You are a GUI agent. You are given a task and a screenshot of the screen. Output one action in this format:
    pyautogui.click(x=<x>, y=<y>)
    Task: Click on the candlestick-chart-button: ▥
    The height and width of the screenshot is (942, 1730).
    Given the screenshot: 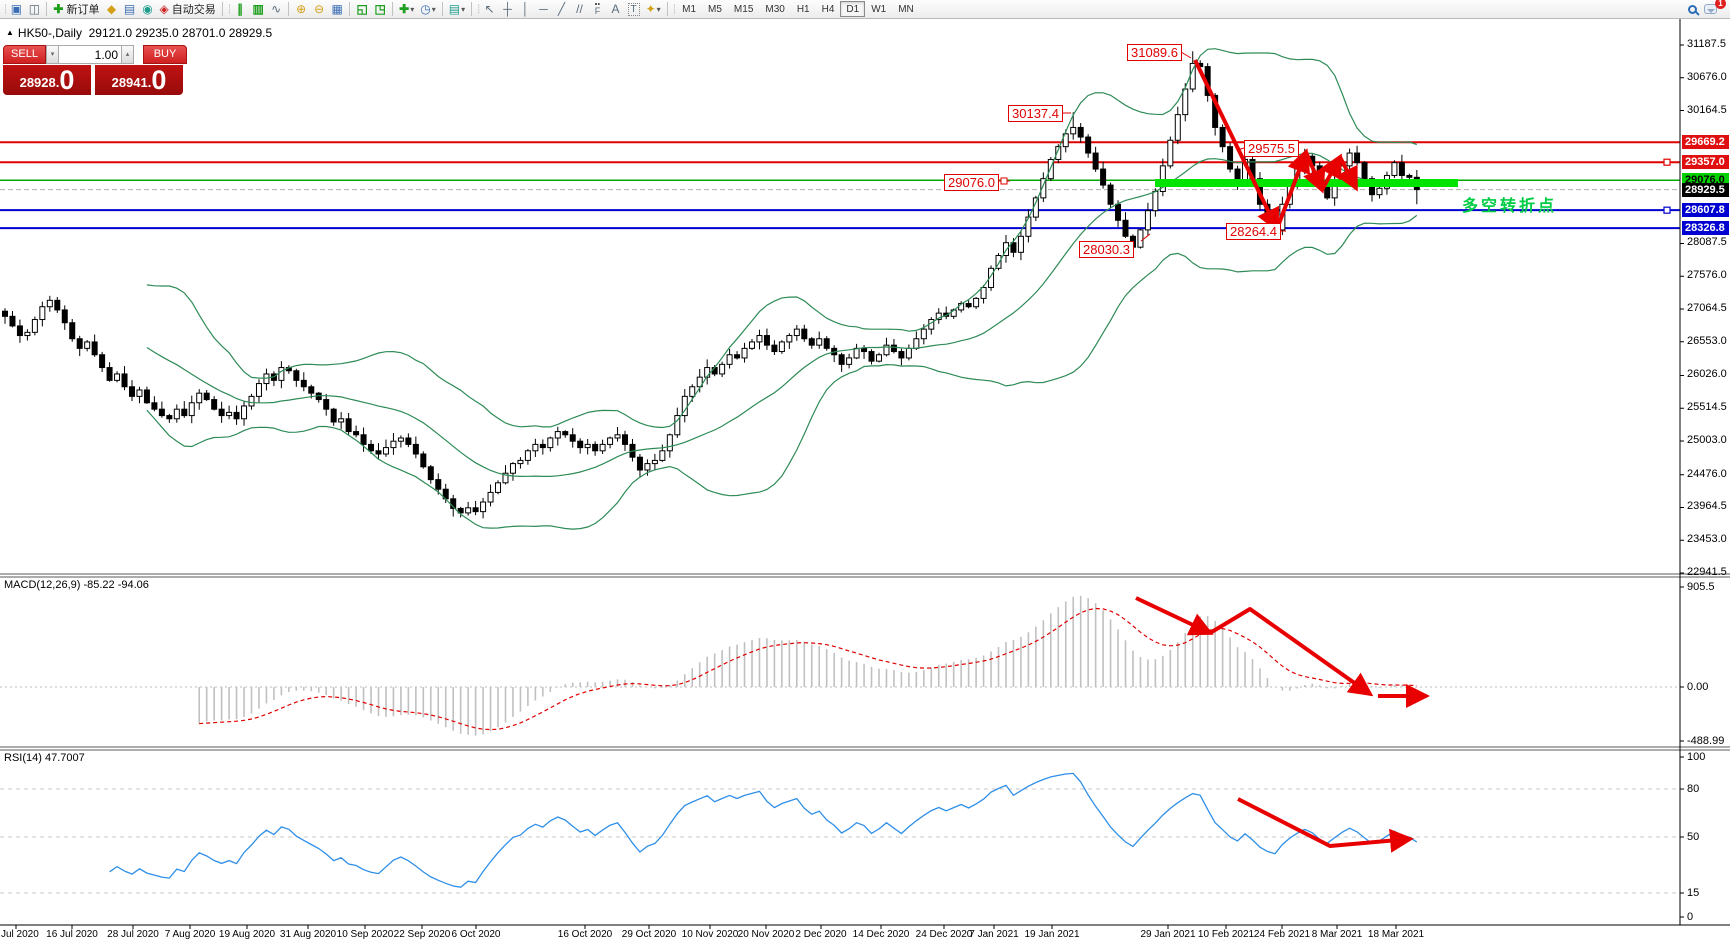 What is the action you would take?
    pyautogui.click(x=258, y=9)
    